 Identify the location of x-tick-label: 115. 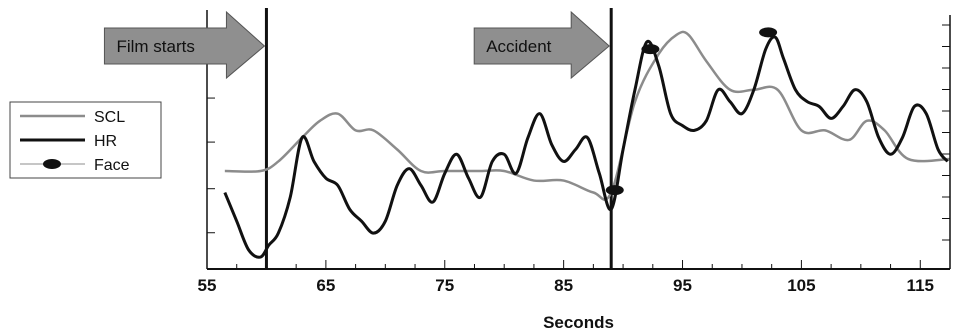
(920, 285).